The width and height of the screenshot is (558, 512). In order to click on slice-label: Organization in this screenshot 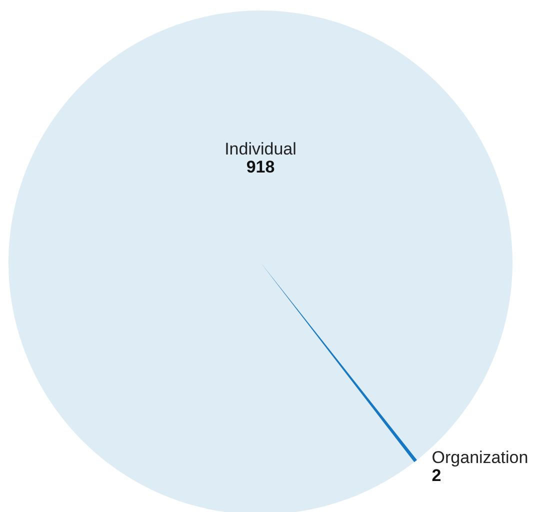, I will do `click(480, 457)`.